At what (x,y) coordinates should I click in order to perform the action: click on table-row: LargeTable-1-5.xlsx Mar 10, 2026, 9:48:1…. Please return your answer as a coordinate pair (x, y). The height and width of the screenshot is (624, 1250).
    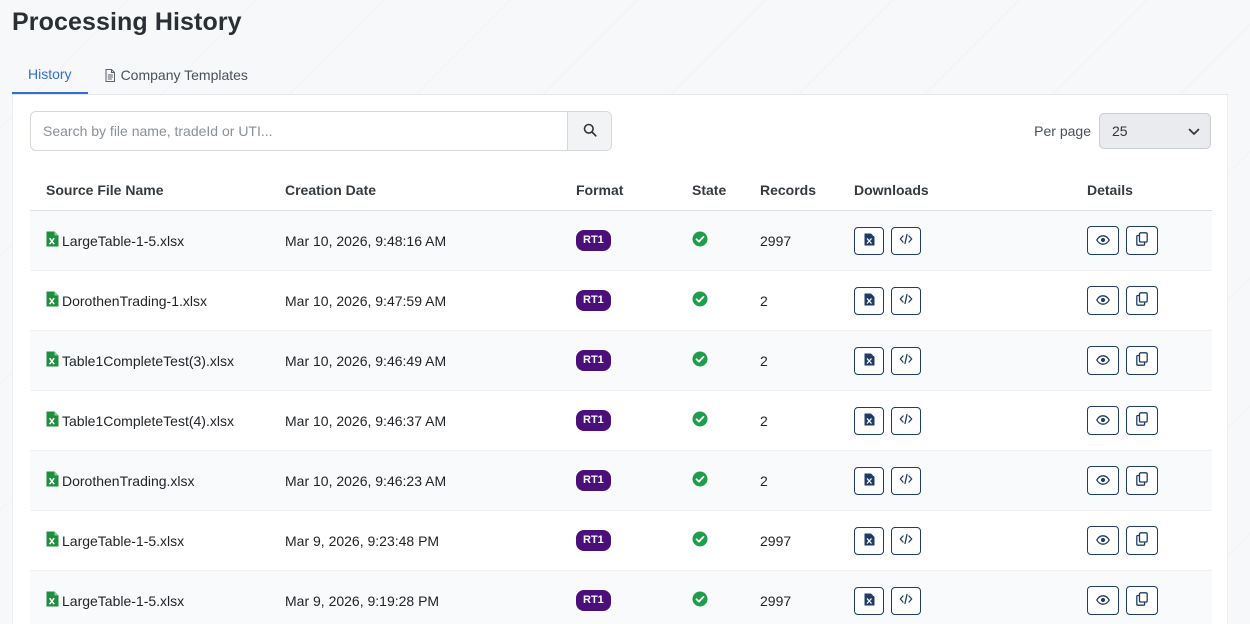
    Looking at the image, I should click on (621, 240).